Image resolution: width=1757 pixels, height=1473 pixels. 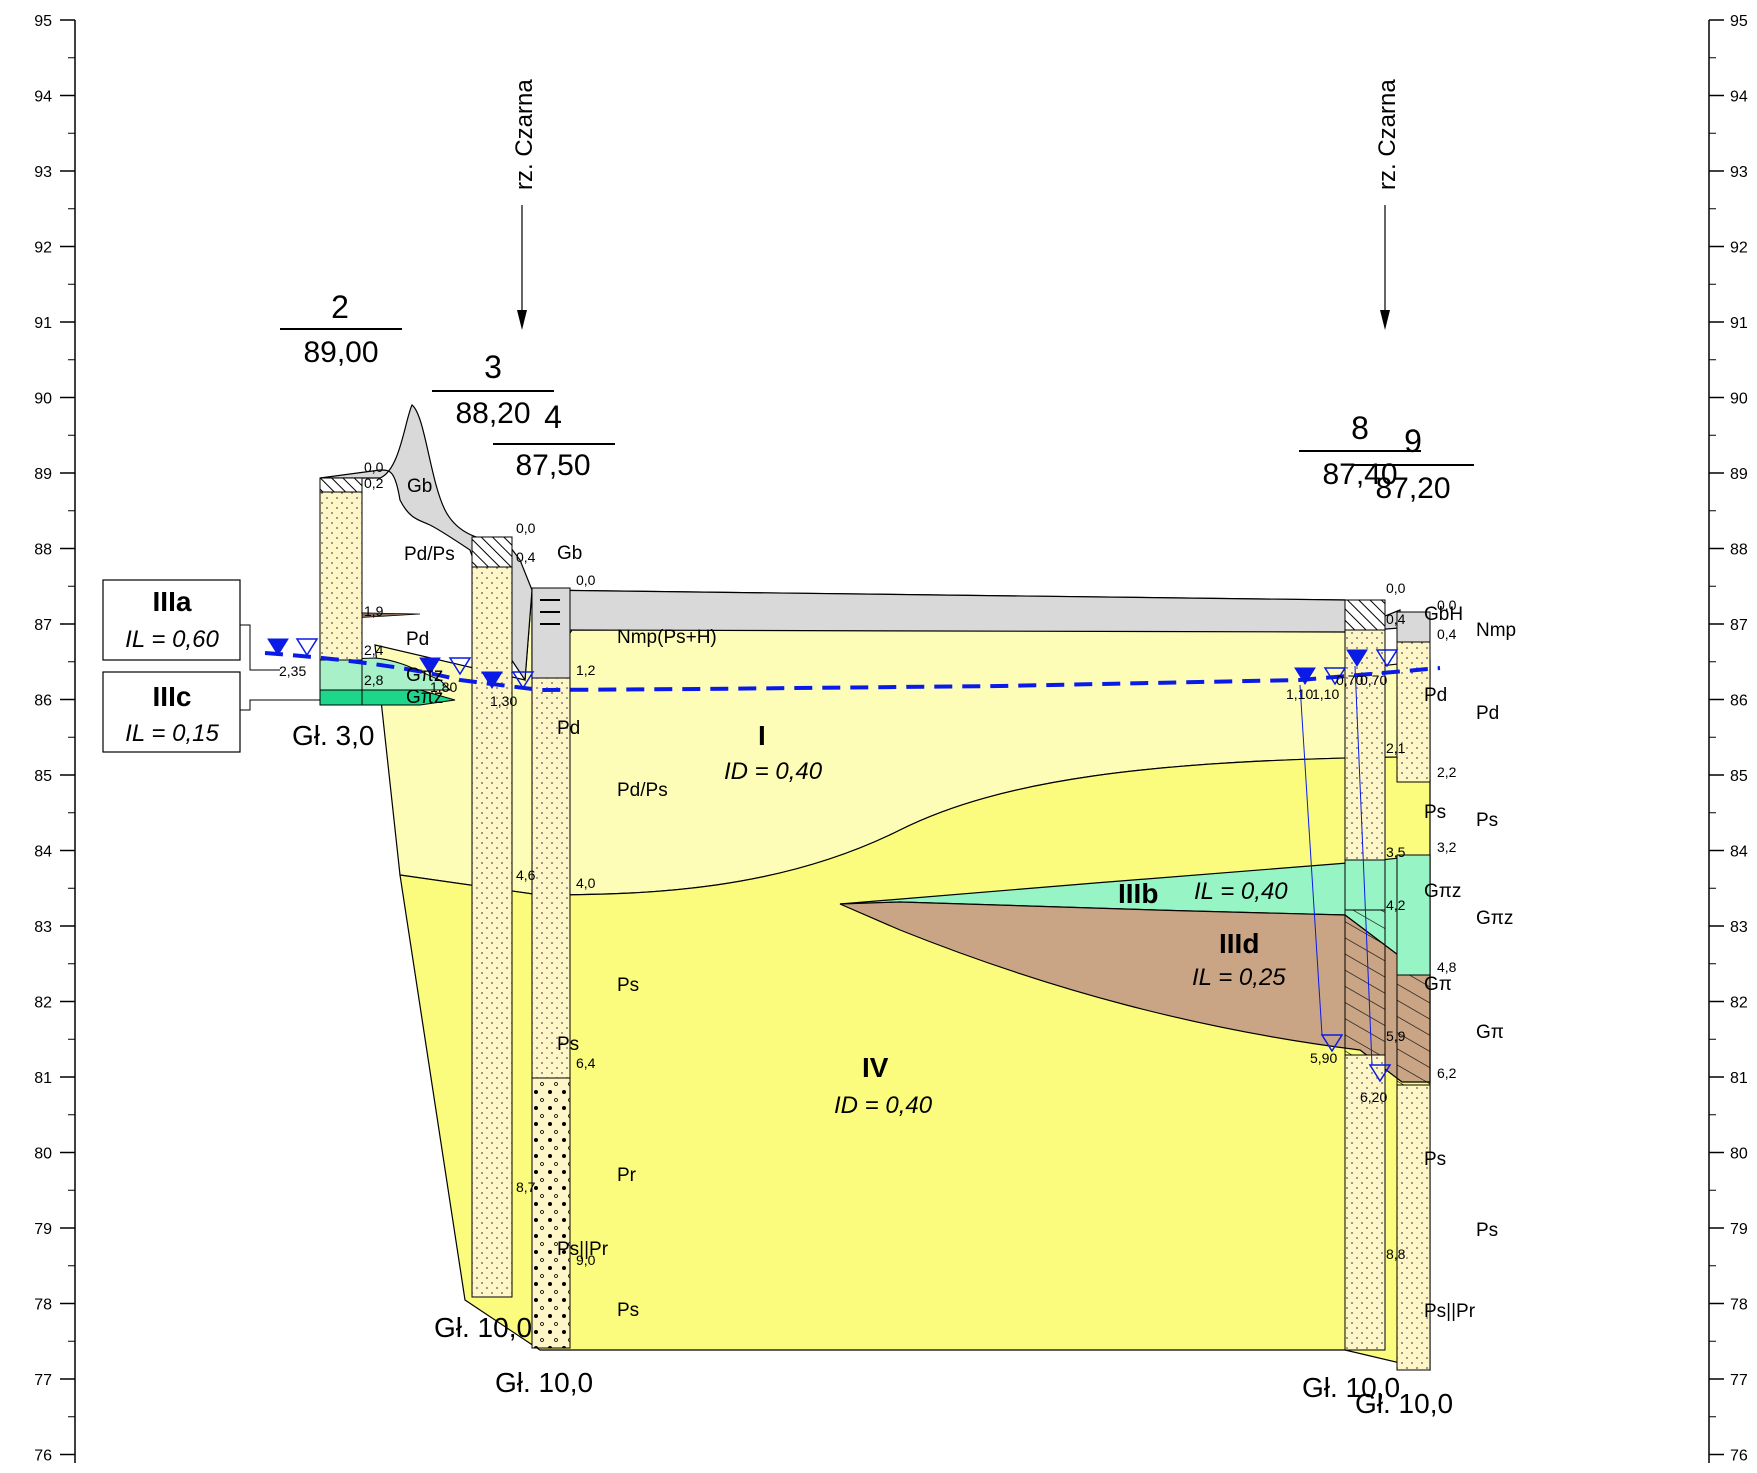 I want to click on river-label: rz. Czarna, so click(x=1387, y=134).